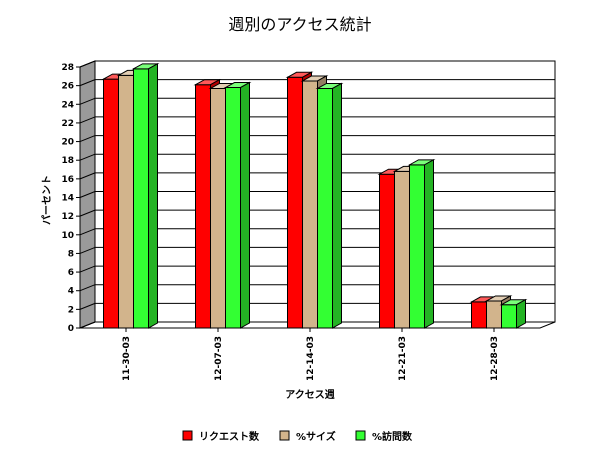  What do you see at coordinates (71, 292) in the screenshot?
I see `y-tick-label: 4` at bounding box center [71, 292].